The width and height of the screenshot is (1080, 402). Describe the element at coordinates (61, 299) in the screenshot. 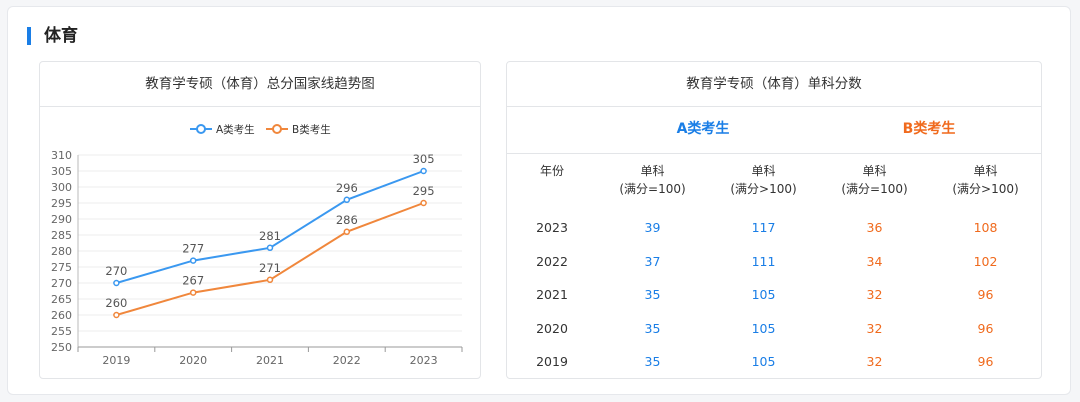

I see `y-tick-label: 265` at that location.